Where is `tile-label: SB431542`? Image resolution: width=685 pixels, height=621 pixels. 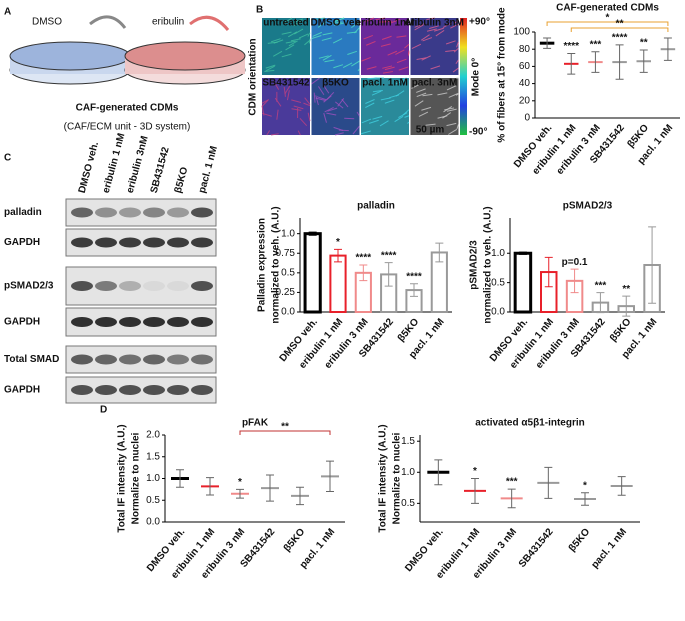 tile-label: SB431542 is located at coordinates (286, 83).